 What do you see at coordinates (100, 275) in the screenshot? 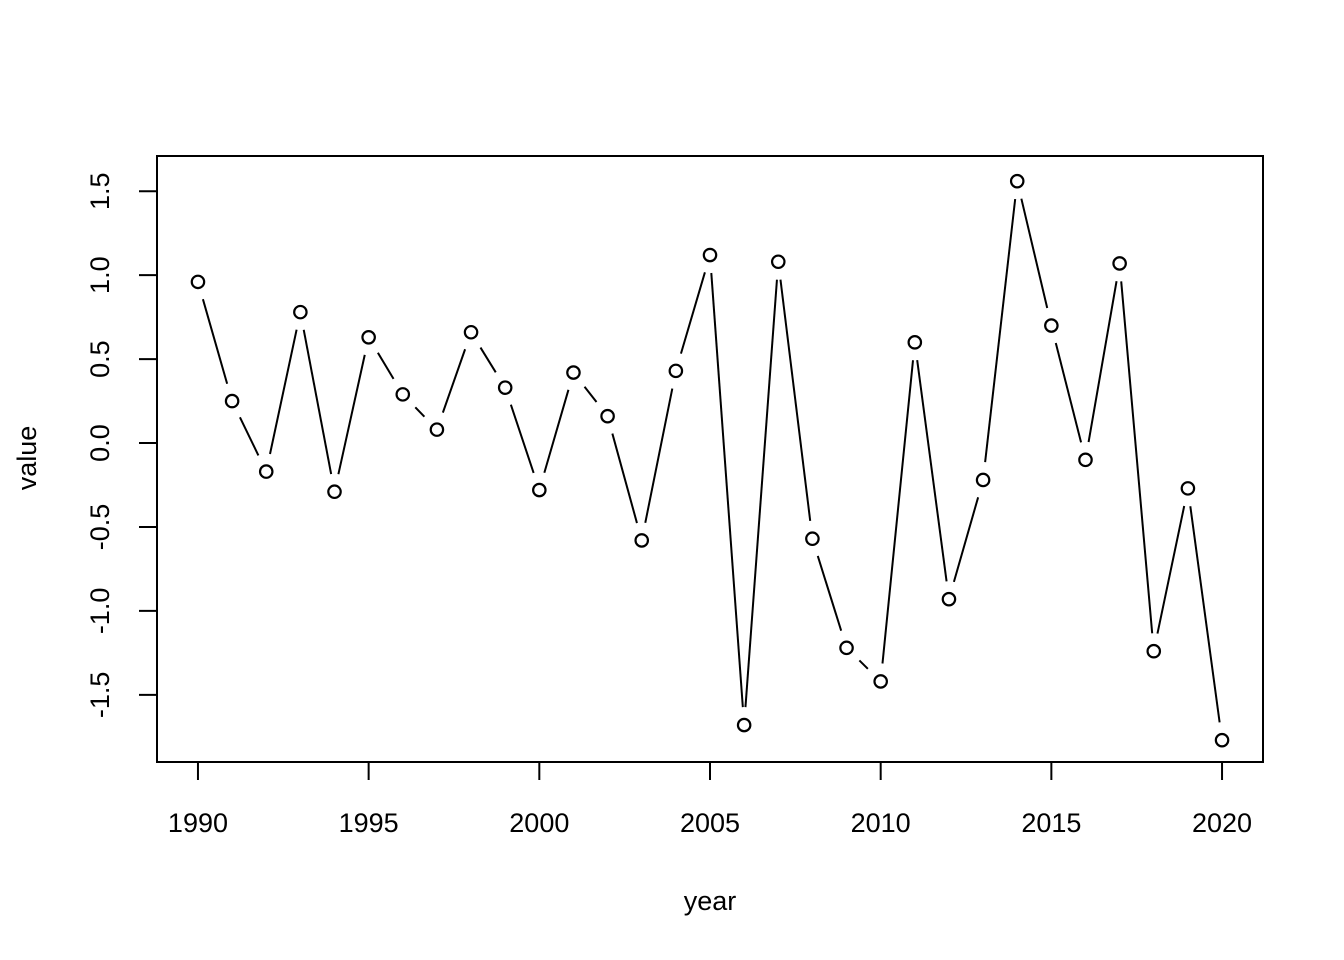
I see `y-tick-label: 1.0` at bounding box center [100, 275].